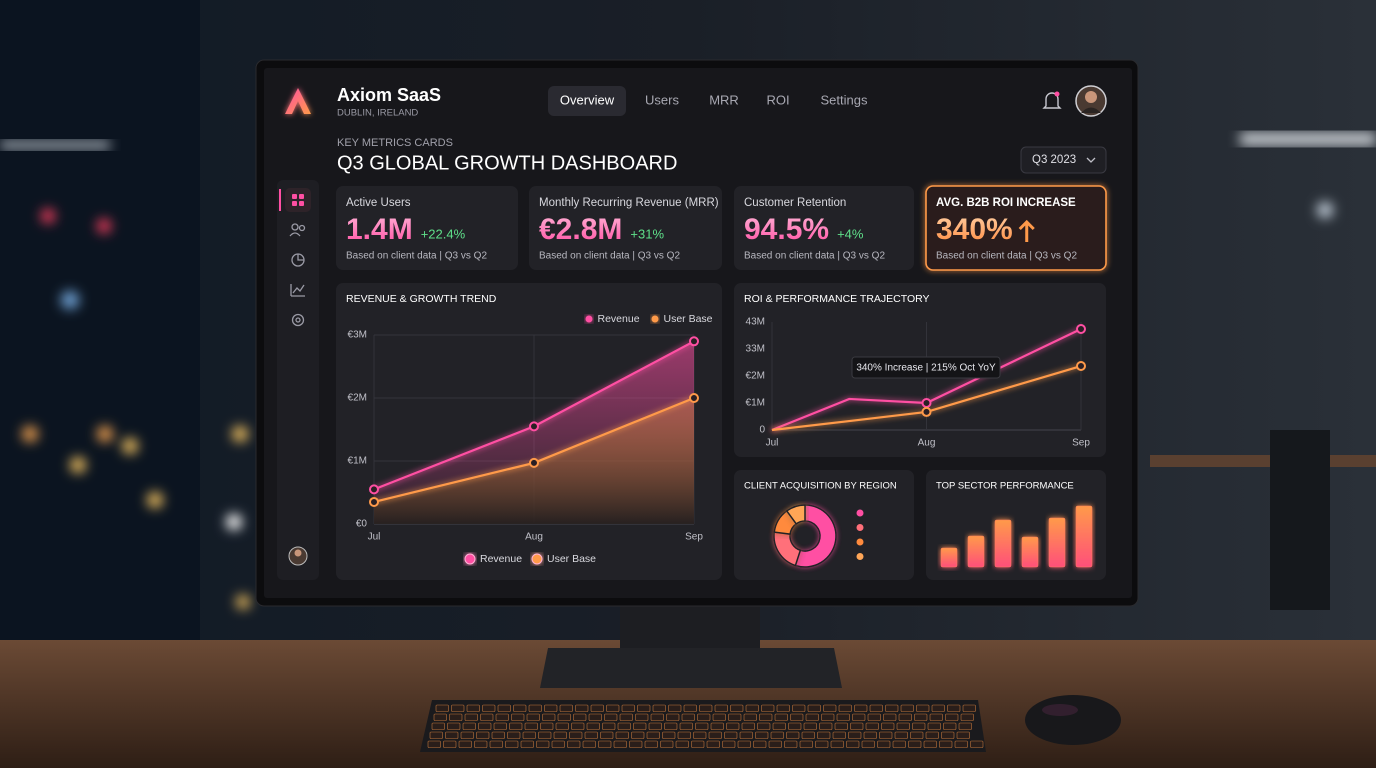 This screenshot has width=1376, height=768. What do you see at coordinates (297, 290) in the screenshot?
I see `icon-trend` at bounding box center [297, 290].